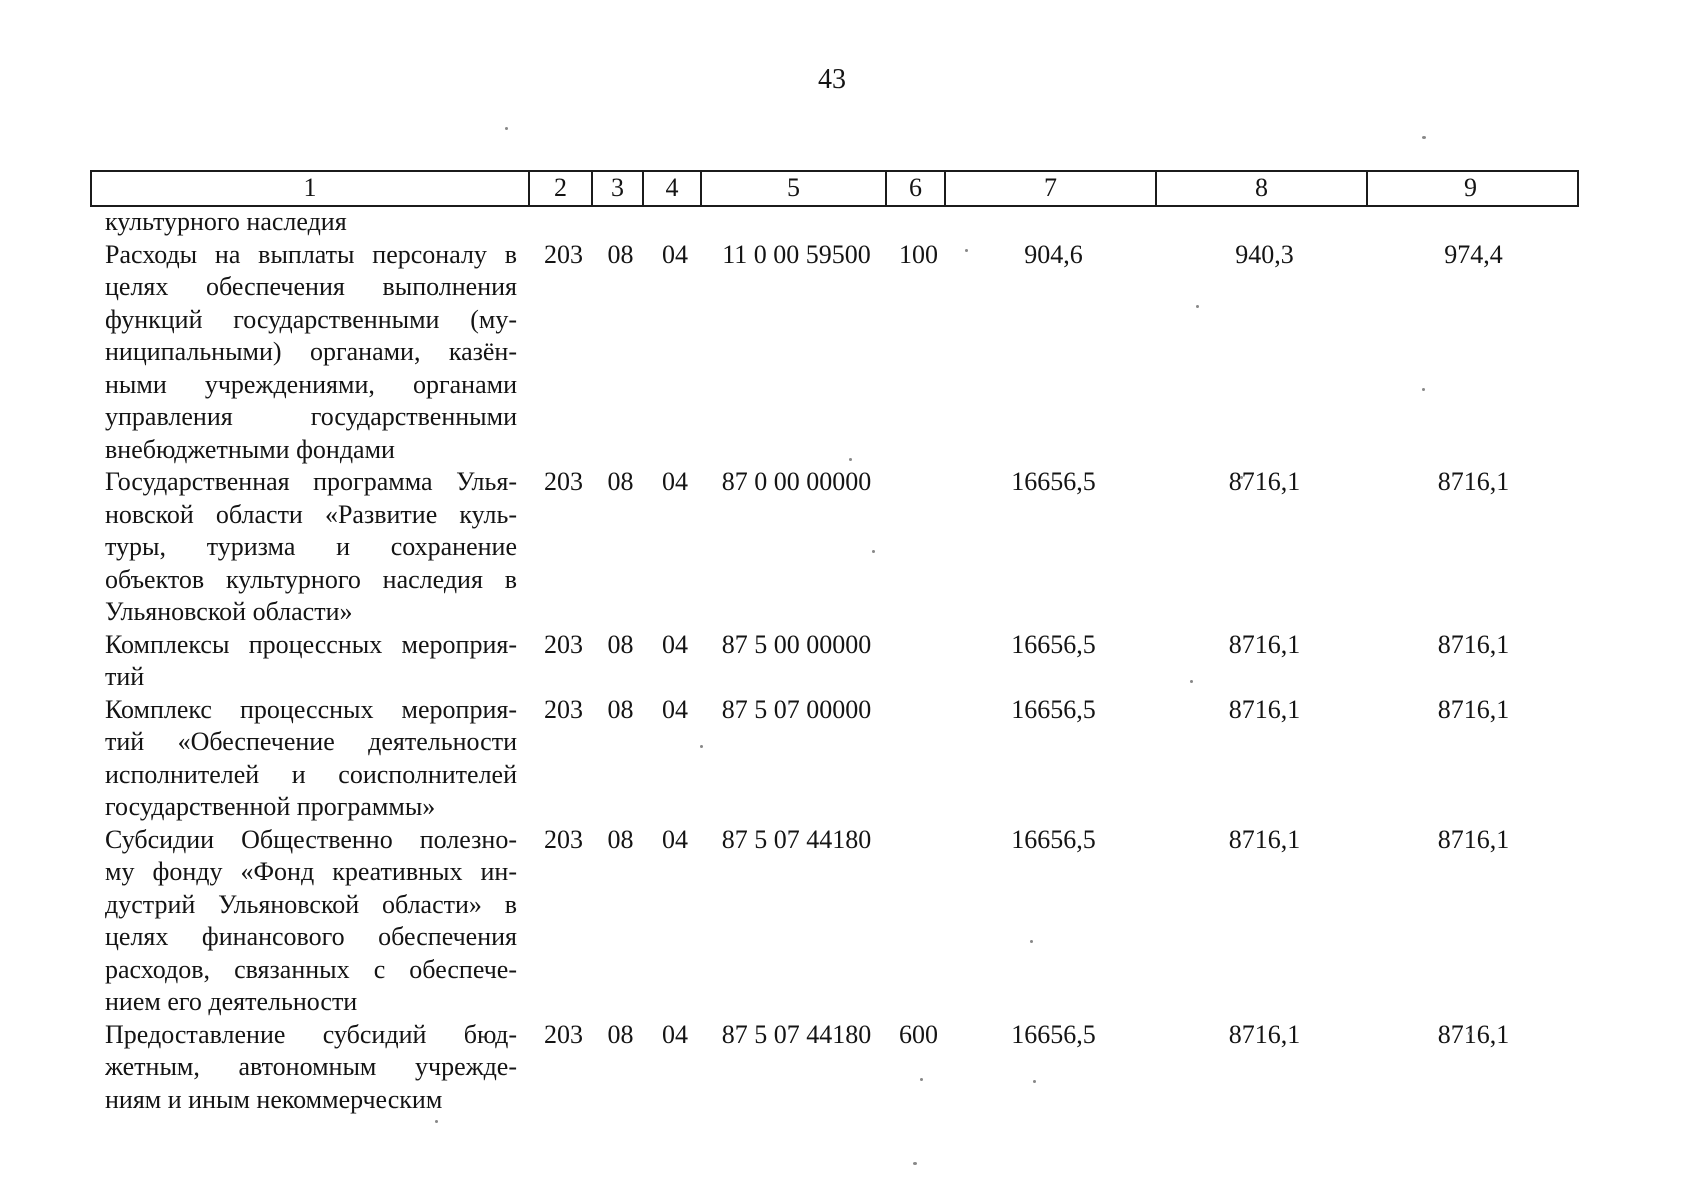  I want to click on row-text-line: функций государственными (му-, so click(311, 319).